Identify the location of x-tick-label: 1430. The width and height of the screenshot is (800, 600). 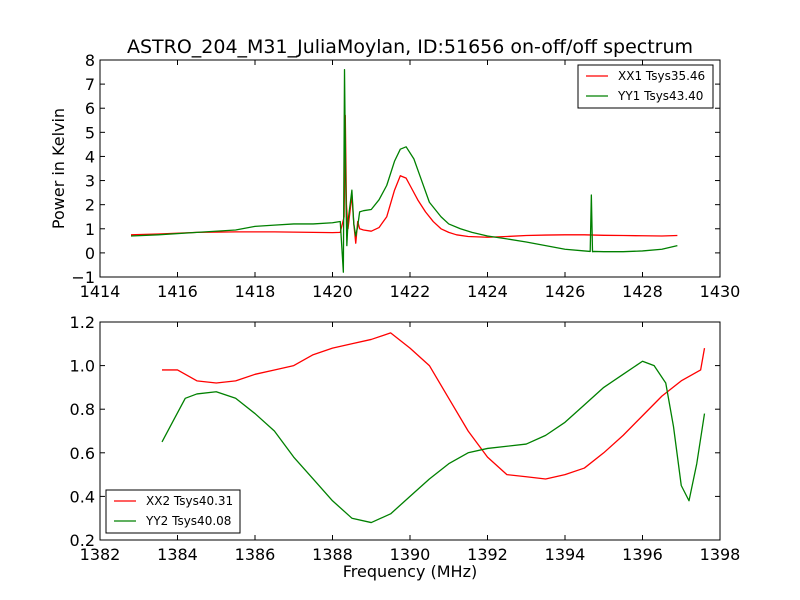
(720, 291).